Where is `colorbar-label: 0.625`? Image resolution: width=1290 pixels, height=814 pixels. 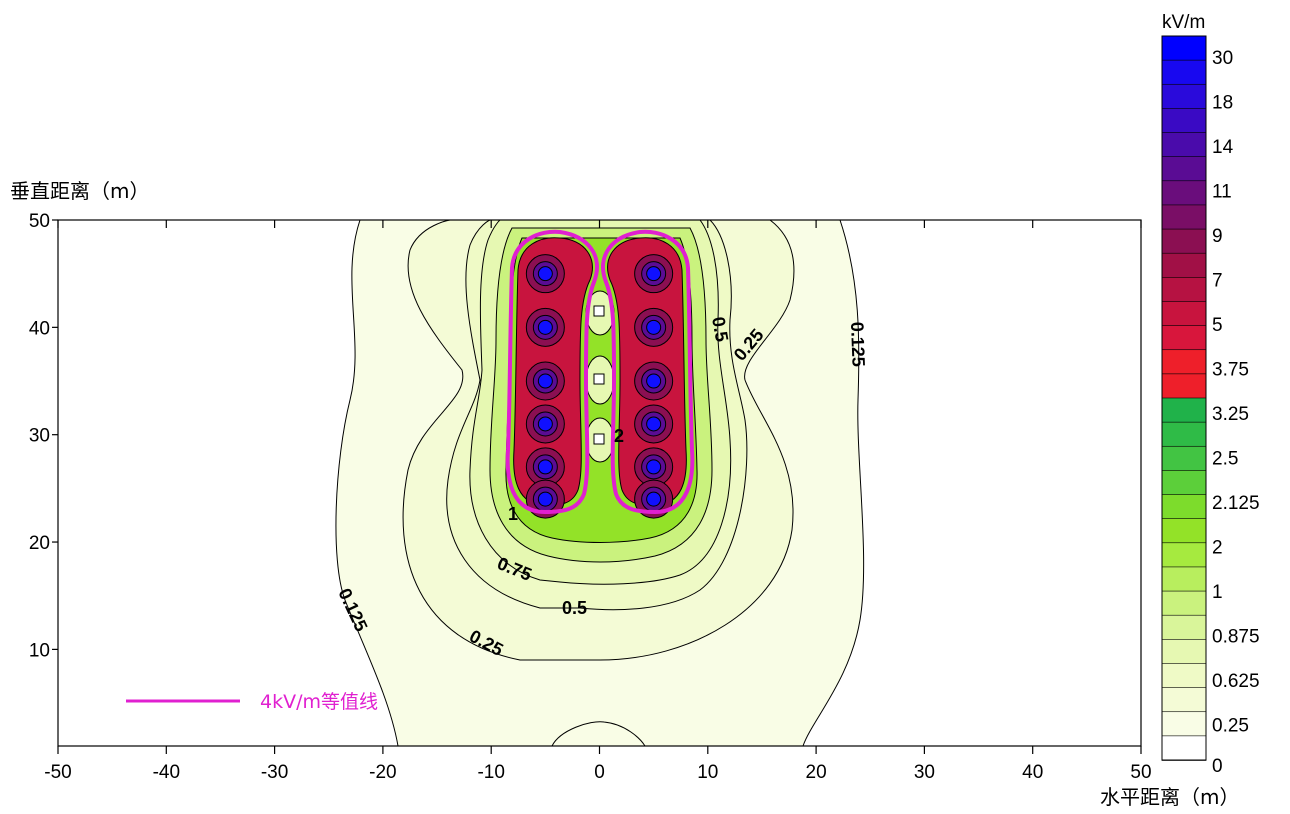
colorbar-label: 0.625 is located at coordinates (1236, 681).